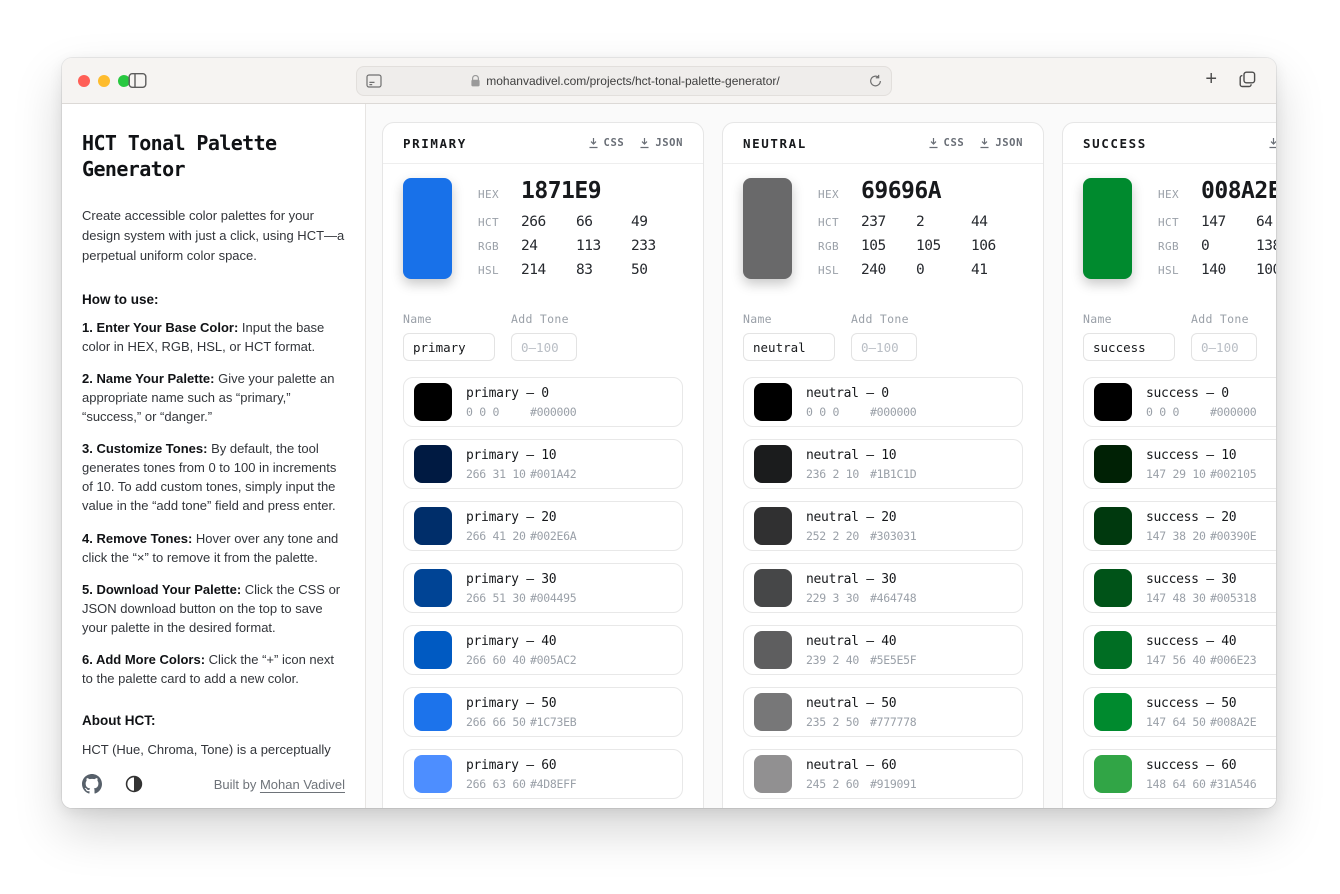 This screenshot has height=894, width=1340. Describe the element at coordinates (1176, 473) in the screenshot. I see `tone-hct-values: 147 29 10` at that location.